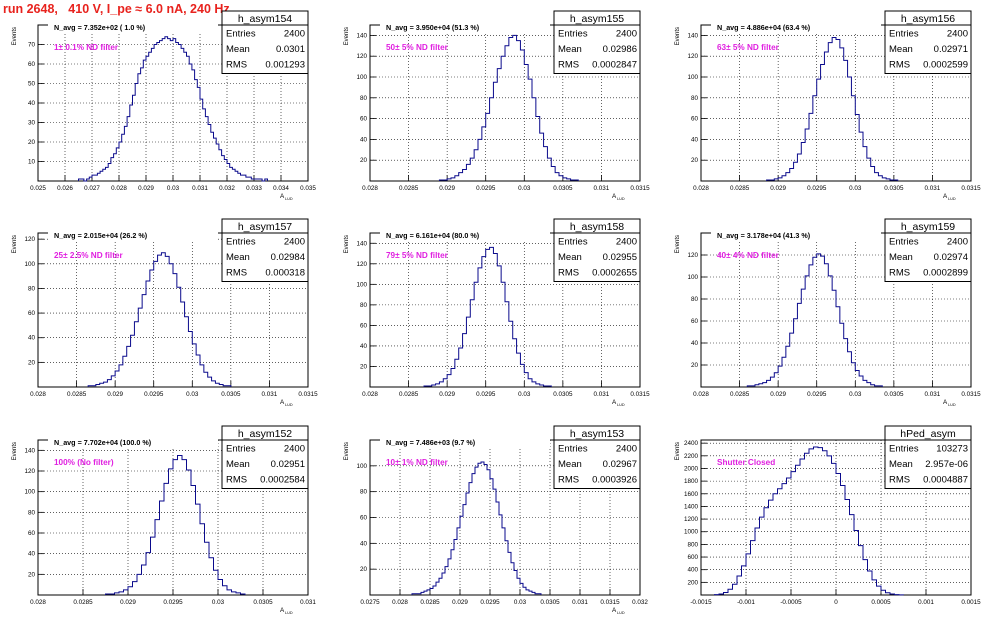  What do you see at coordinates (764, 235) in the screenshot?
I see `navg-label: N_avg = 3.178e+04 (41.3 %)` at bounding box center [764, 235].